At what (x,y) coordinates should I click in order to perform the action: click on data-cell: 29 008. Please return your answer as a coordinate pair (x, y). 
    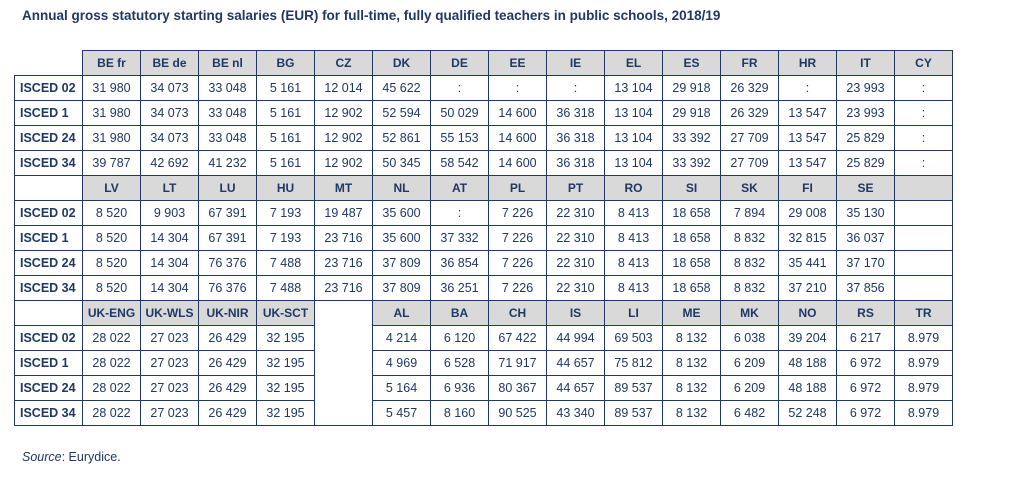
    Looking at the image, I should click on (807, 213).